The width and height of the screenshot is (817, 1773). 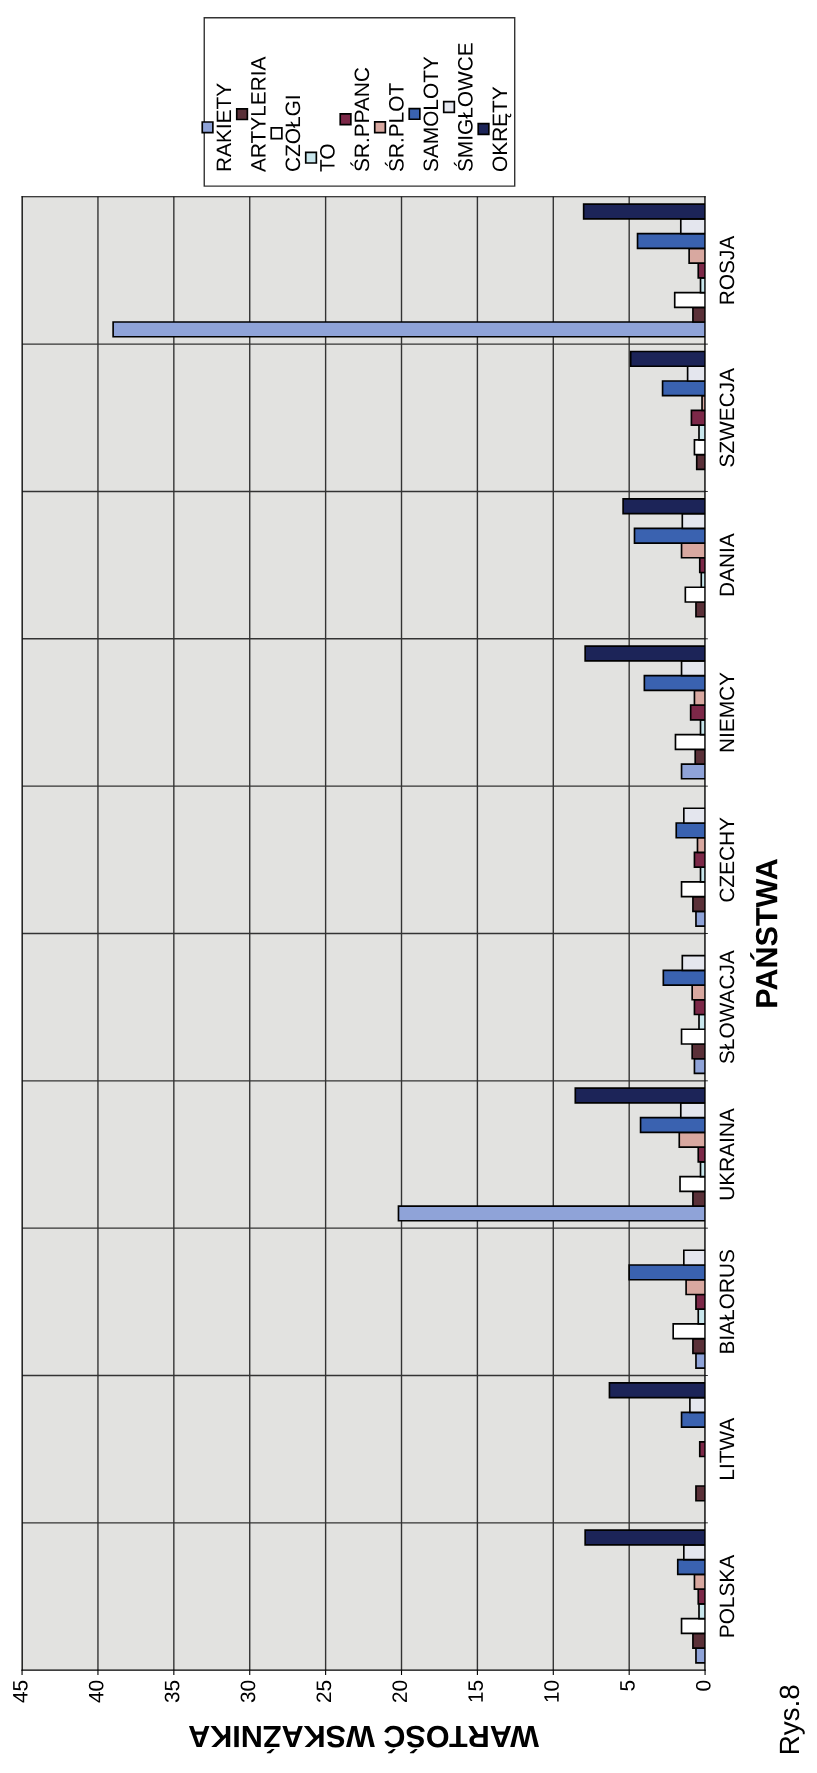 What do you see at coordinates (727, 1595) in the screenshot?
I see `y-tick-label: POLSKA` at bounding box center [727, 1595].